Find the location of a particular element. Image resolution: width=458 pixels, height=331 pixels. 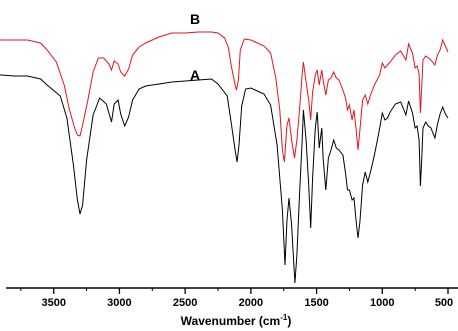

x-tick-label: 2500 is located at coordinates (185, 303).